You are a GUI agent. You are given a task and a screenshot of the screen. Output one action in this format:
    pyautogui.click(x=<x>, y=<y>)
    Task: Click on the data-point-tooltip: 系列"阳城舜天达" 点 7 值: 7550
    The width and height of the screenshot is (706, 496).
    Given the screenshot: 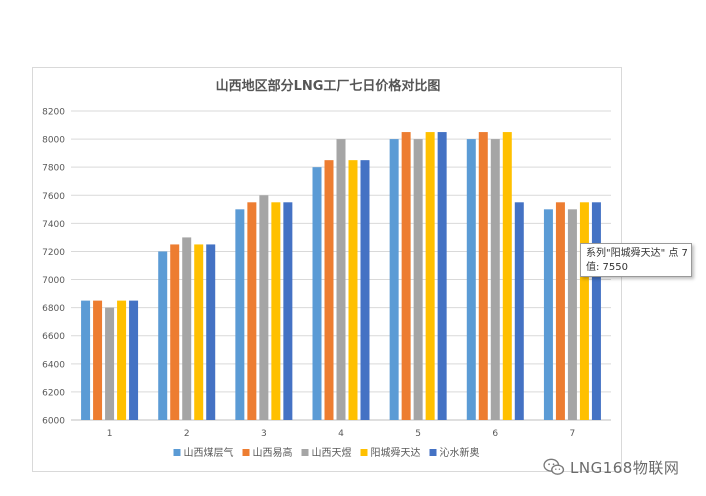 What is the action you would take?
    pyautogui.click(x=636, y=260)
    